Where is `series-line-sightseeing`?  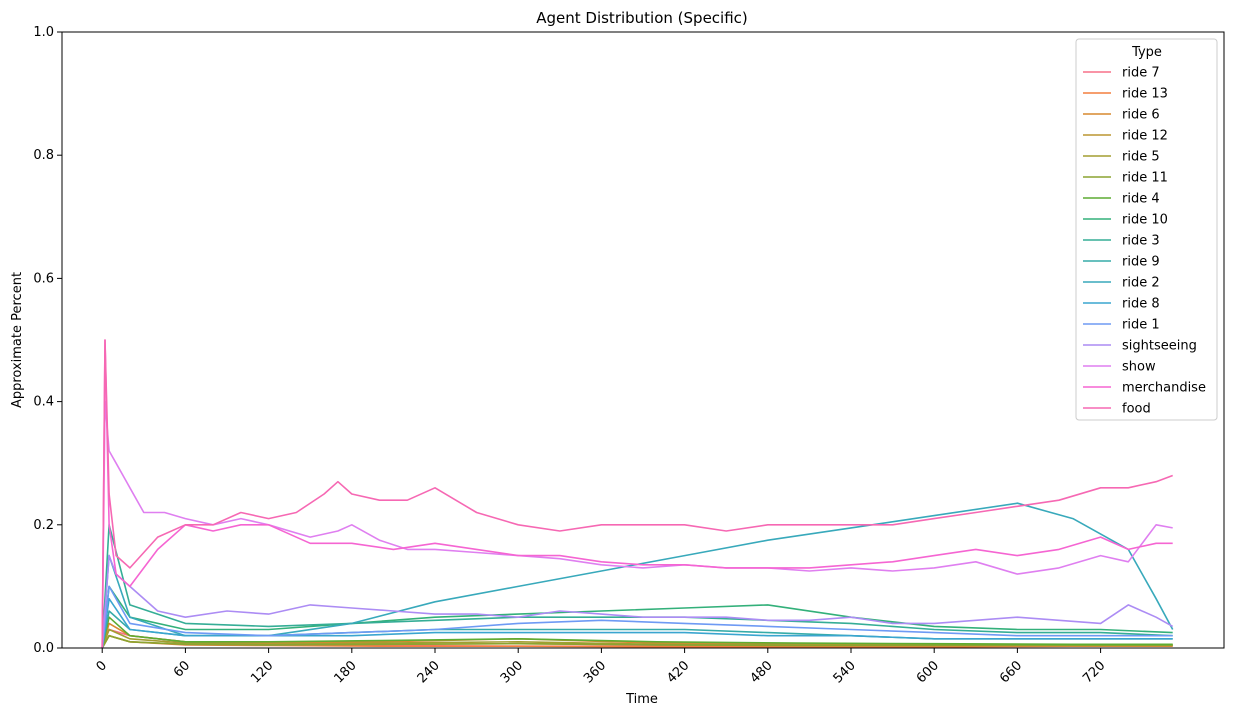
series-line-sightseeing is located at coordinates (637, 601).